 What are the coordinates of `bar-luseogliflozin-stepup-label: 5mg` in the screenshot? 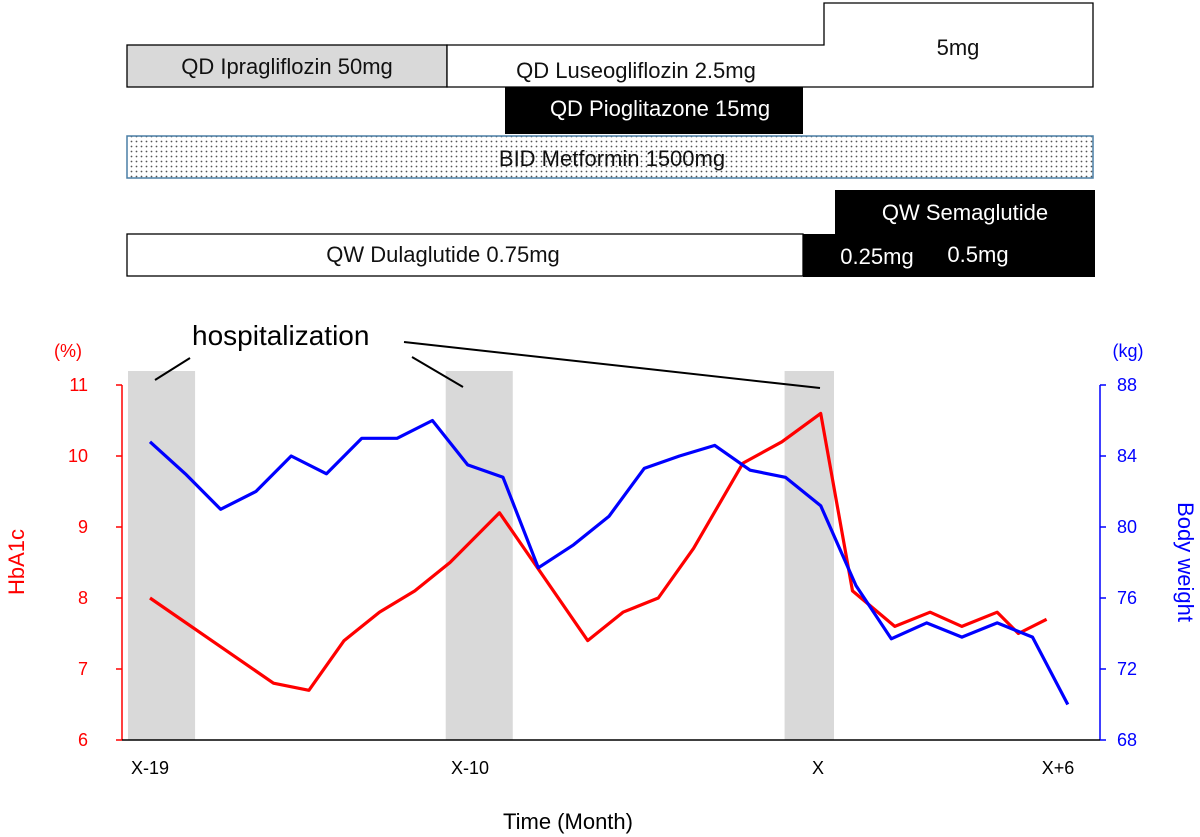 It's located at (958, 47).